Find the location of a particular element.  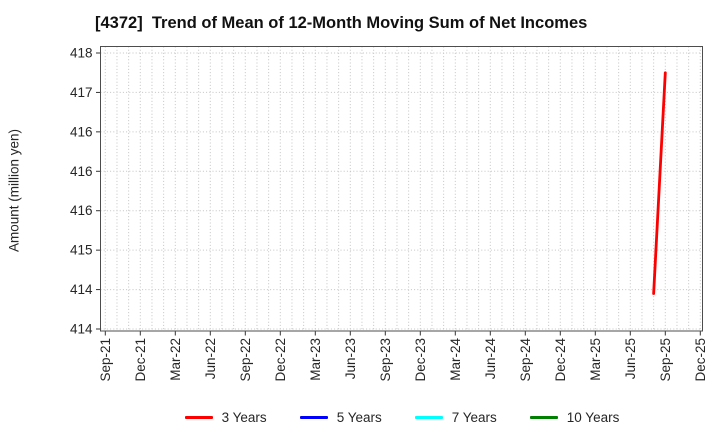

y-tick-label: 415 is located at coordinates (81, 250).